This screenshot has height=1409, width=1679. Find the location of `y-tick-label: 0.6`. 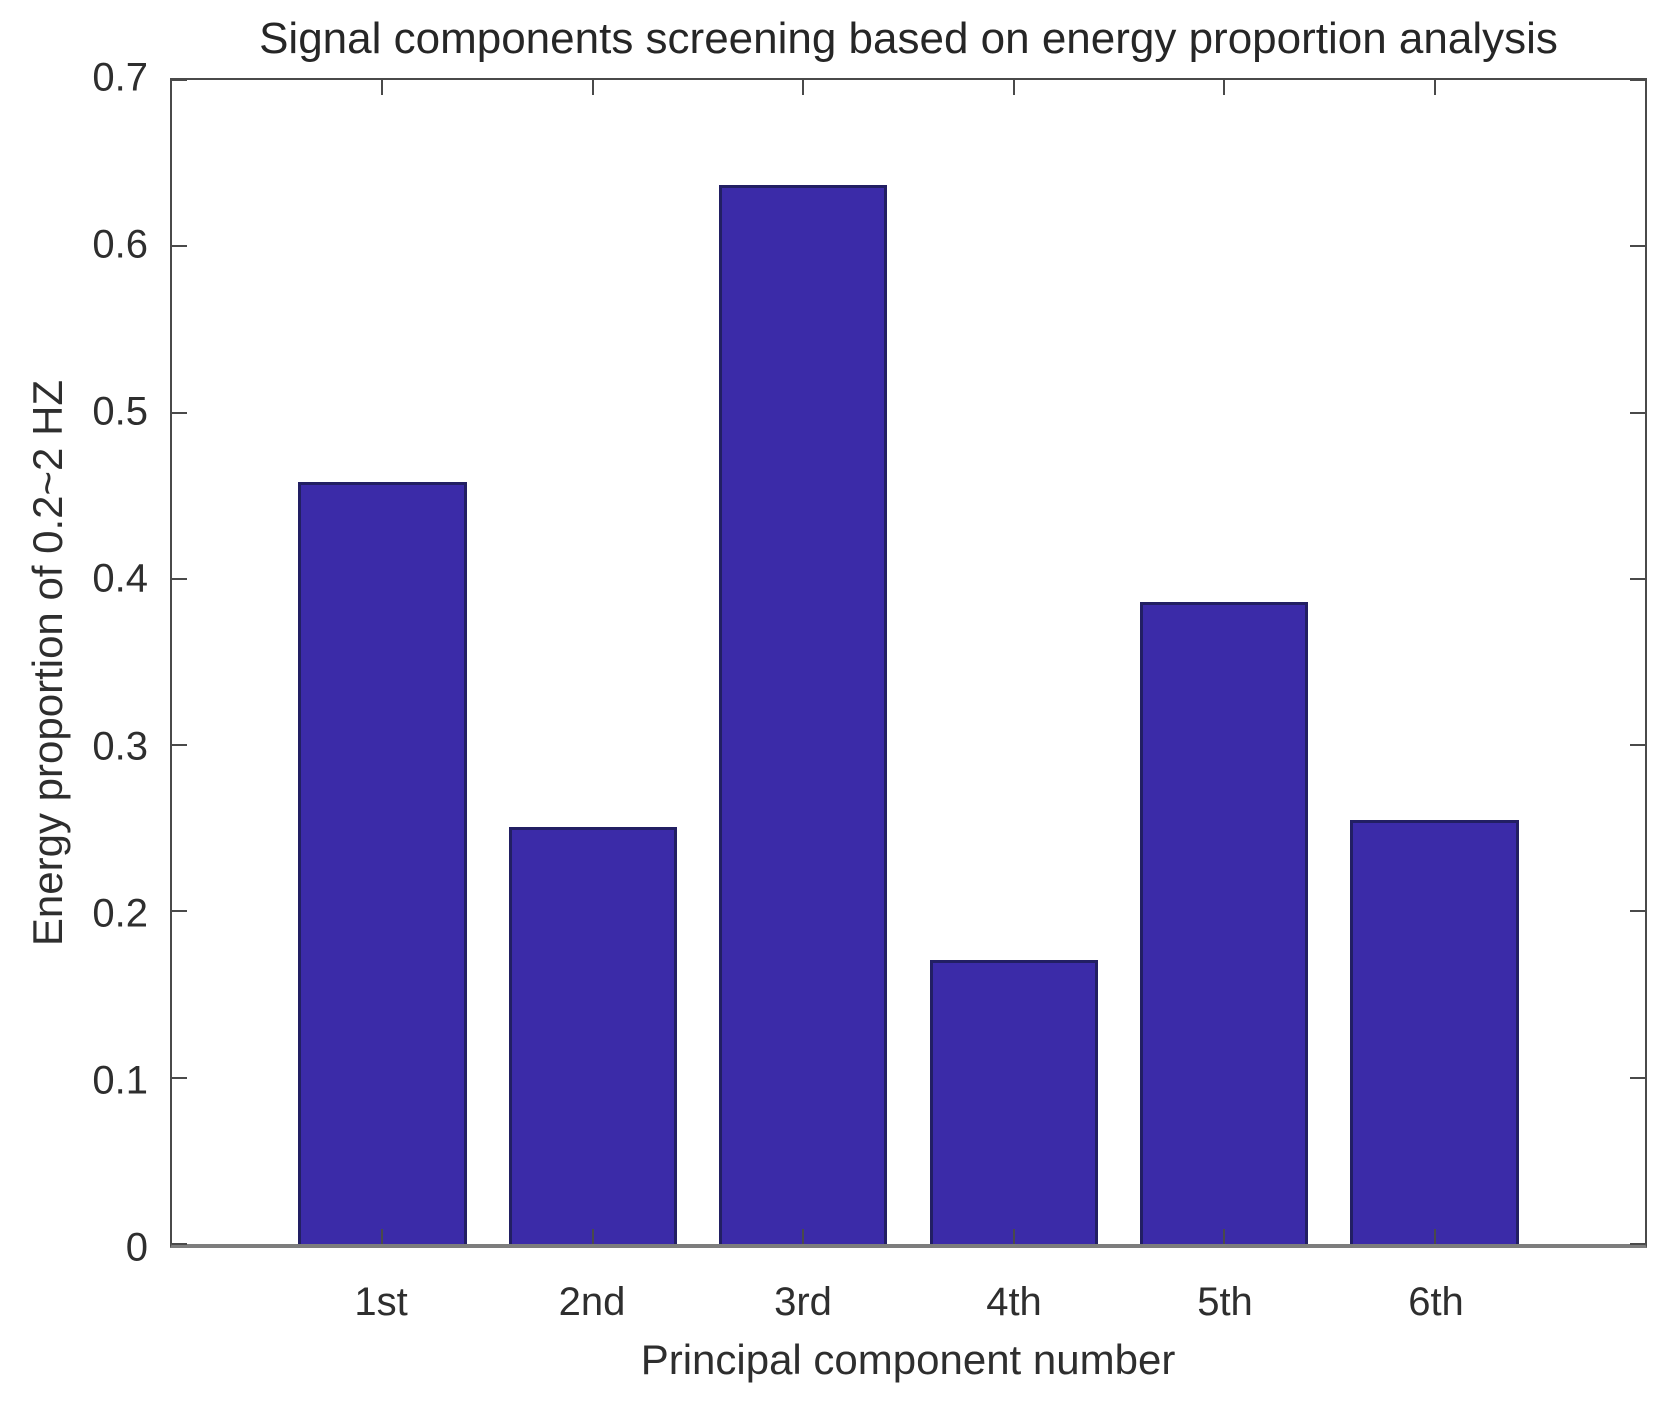

y-tick-label: 0.6 is located at coordinates (120, 244).